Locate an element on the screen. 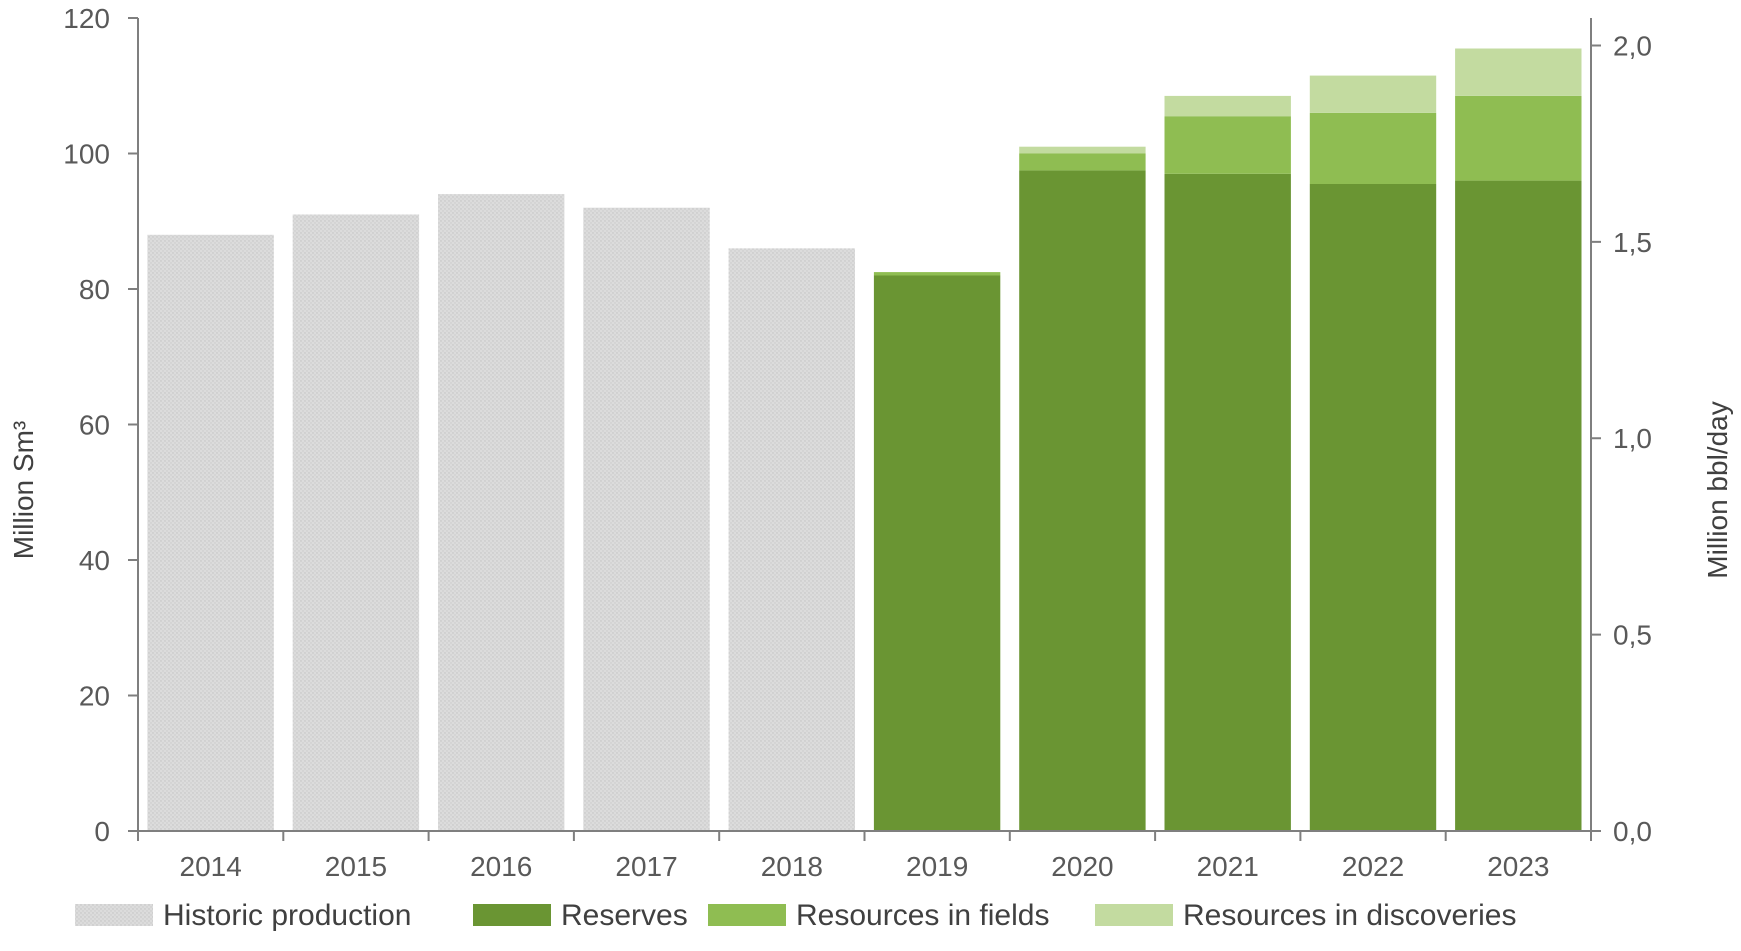 The width and height of the screenshot is (1741, 951). bar-2016-historic-production is located at coordinates (501, 513).